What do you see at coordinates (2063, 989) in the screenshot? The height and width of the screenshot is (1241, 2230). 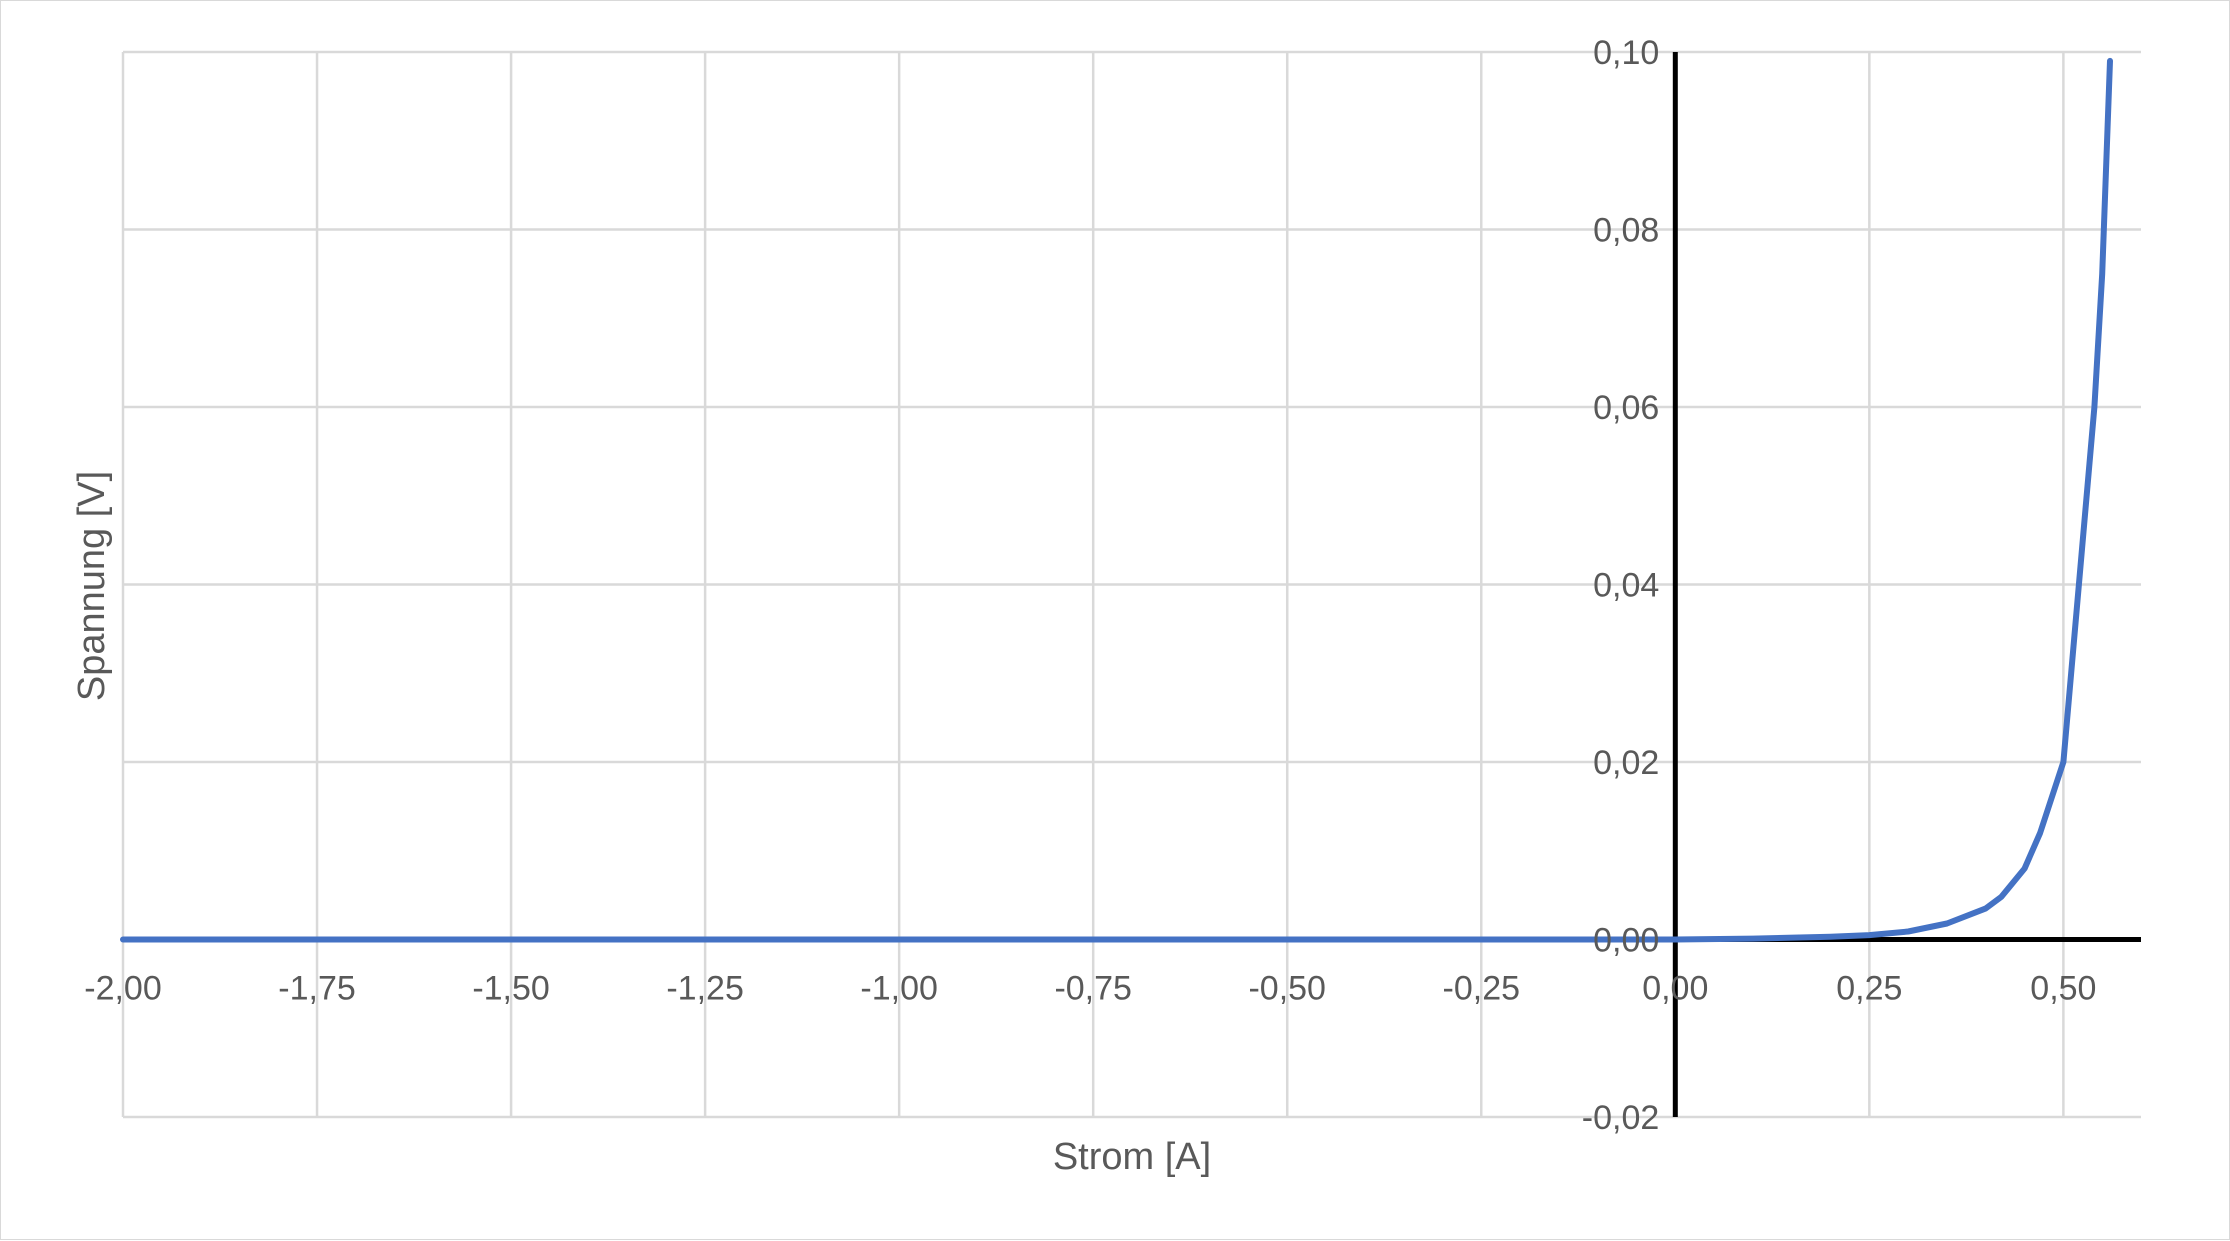 I see `x-tick-label: 0,50` at bounding box center [2063, 989].